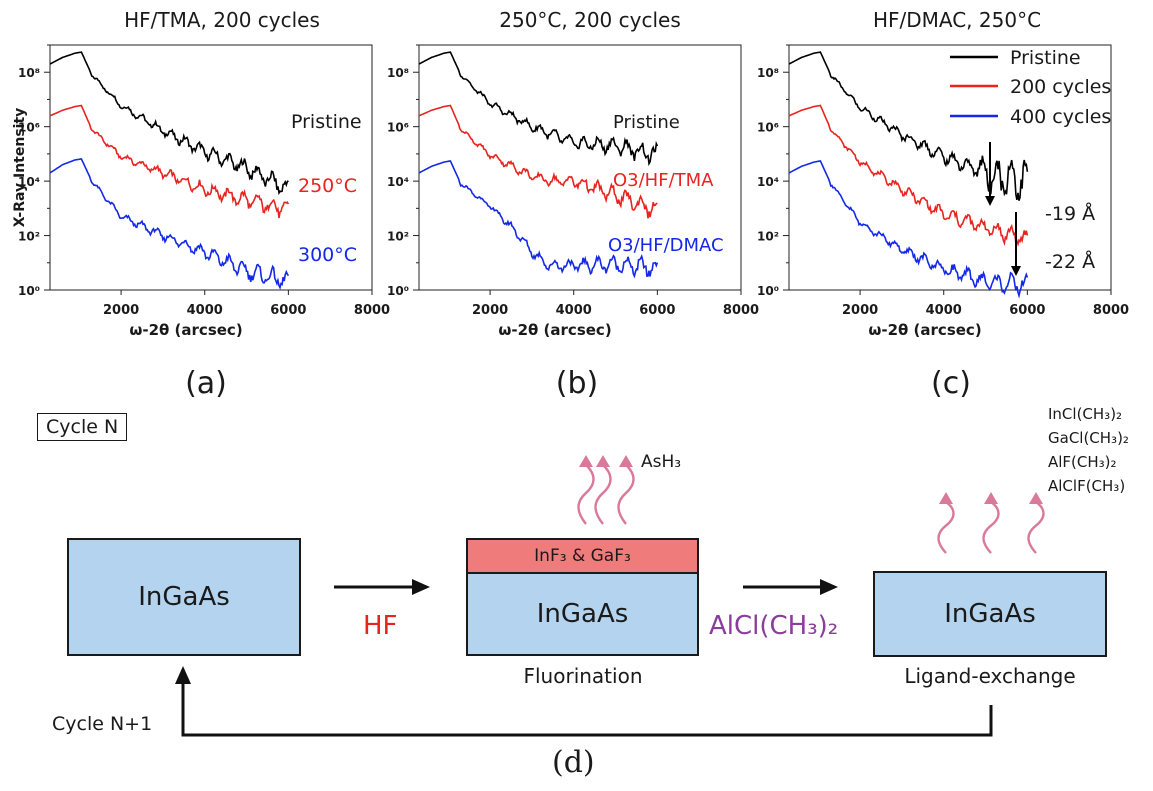 The width and height of the screenshot is (1153, 791). I want to click on cycle-n-label: Cycle N, so click(82, 427).